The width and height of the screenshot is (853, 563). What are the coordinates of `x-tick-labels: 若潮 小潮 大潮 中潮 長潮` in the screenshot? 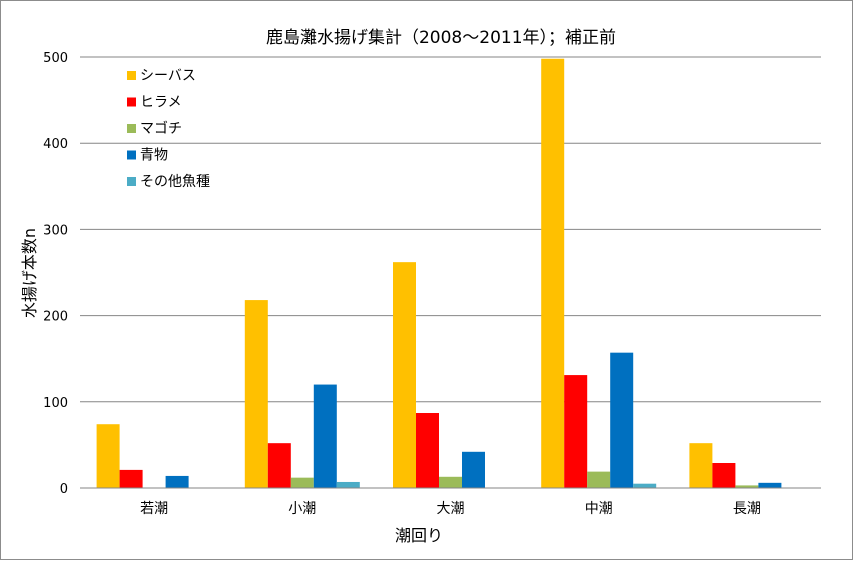 It's located at (450, 509).